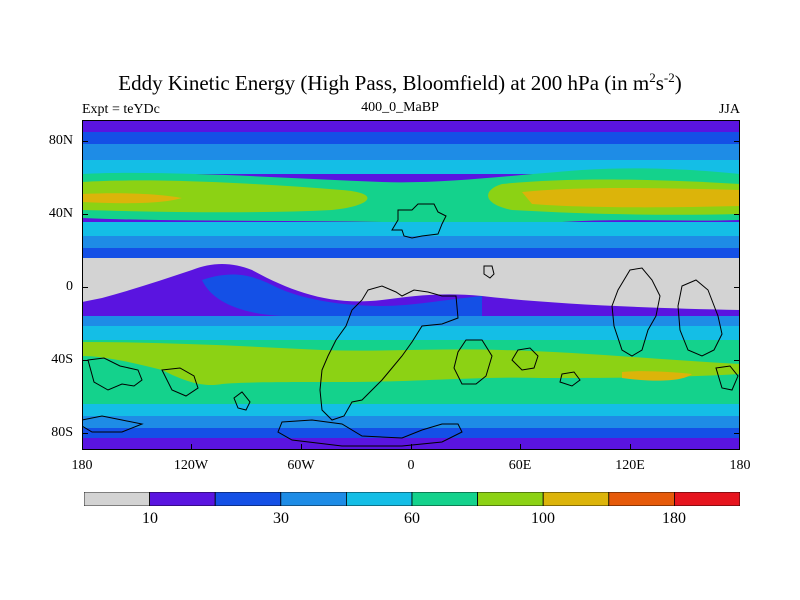 The image size is (800, 600). I want to click on lon-label-120w: 120W, so click(191, 465).